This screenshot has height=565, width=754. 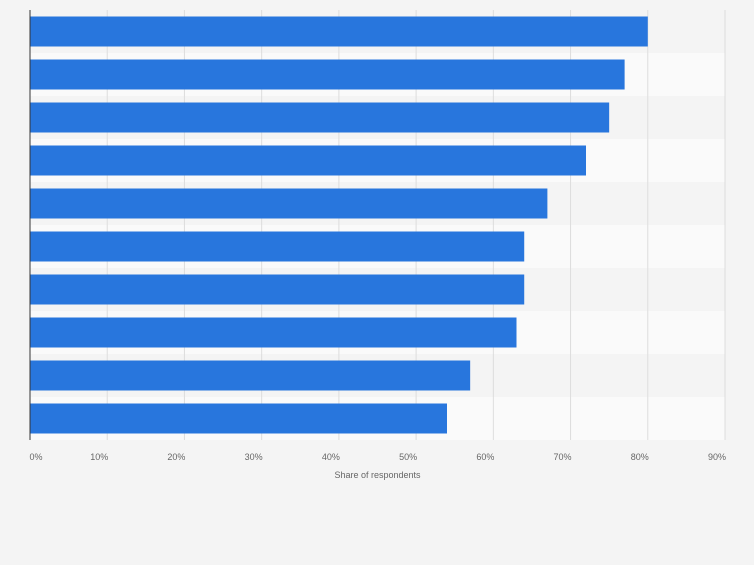 I want to click on x-tick-label: 90%, so click(x=717, y=457).